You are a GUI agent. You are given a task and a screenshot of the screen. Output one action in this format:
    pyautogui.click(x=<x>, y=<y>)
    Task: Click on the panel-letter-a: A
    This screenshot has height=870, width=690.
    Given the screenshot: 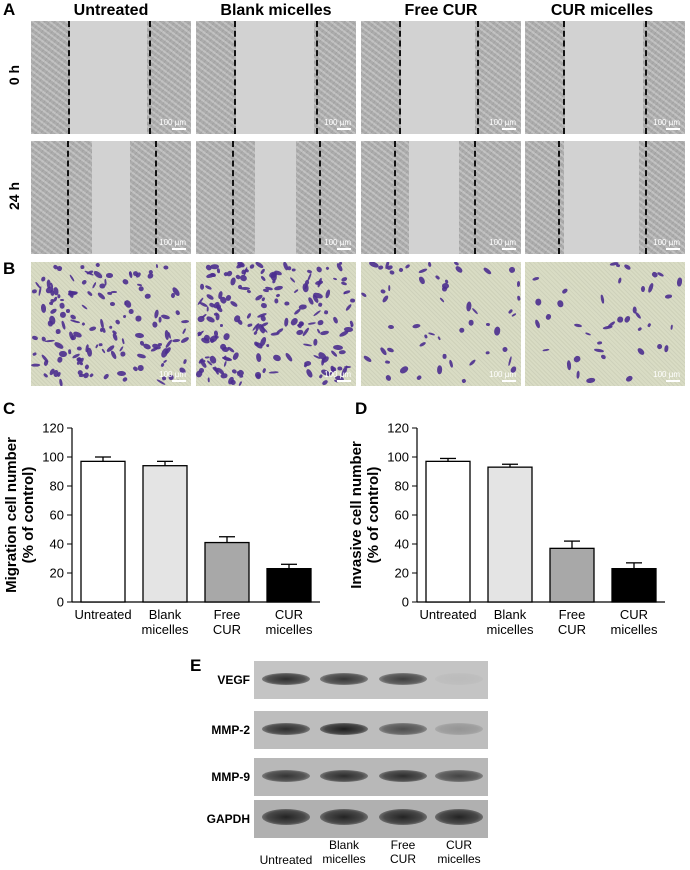 What is the action you would take?
    pyautogui.click(x=9, y=9)
    